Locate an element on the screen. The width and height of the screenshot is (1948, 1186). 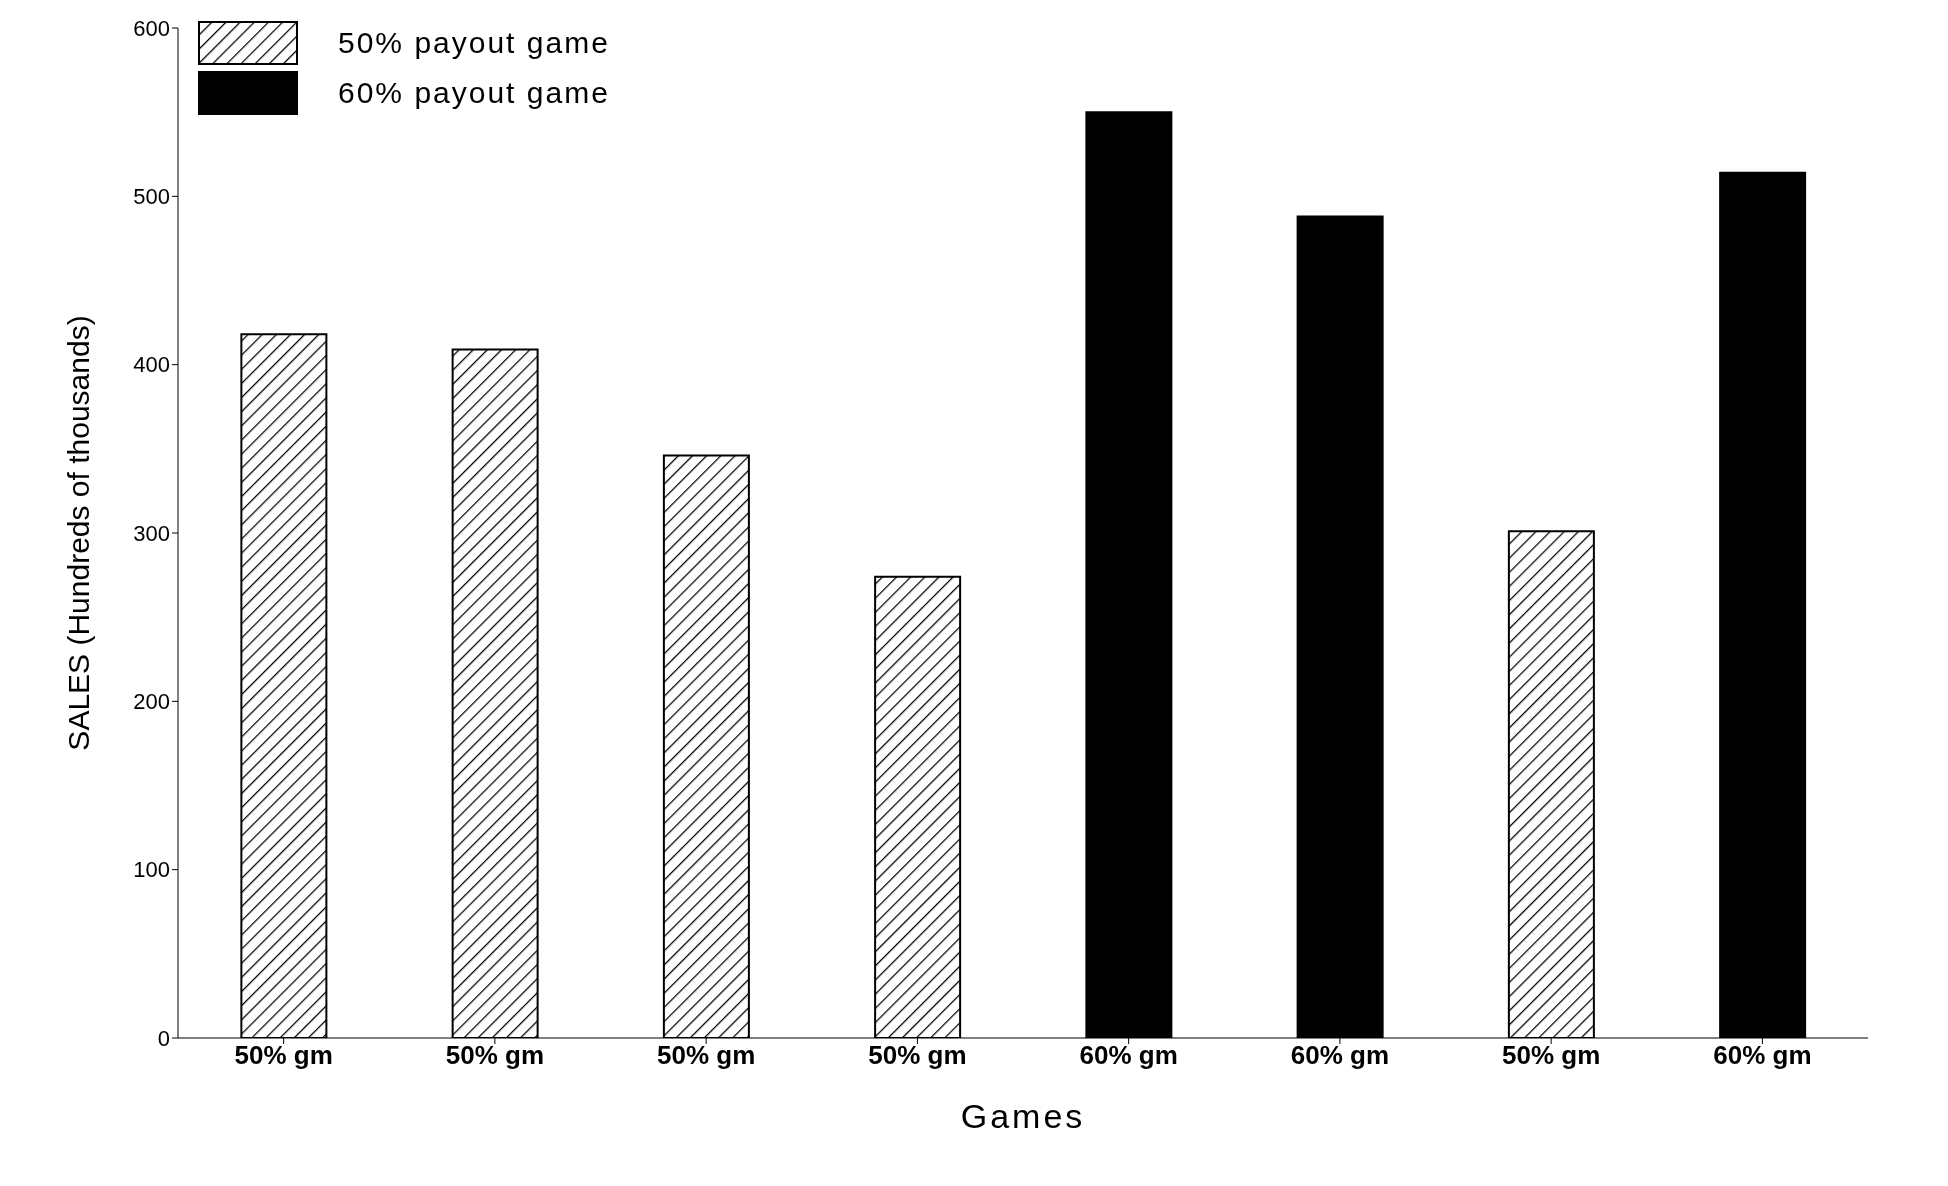
y-tick-label: 300 is located at coordinates (151, 533).